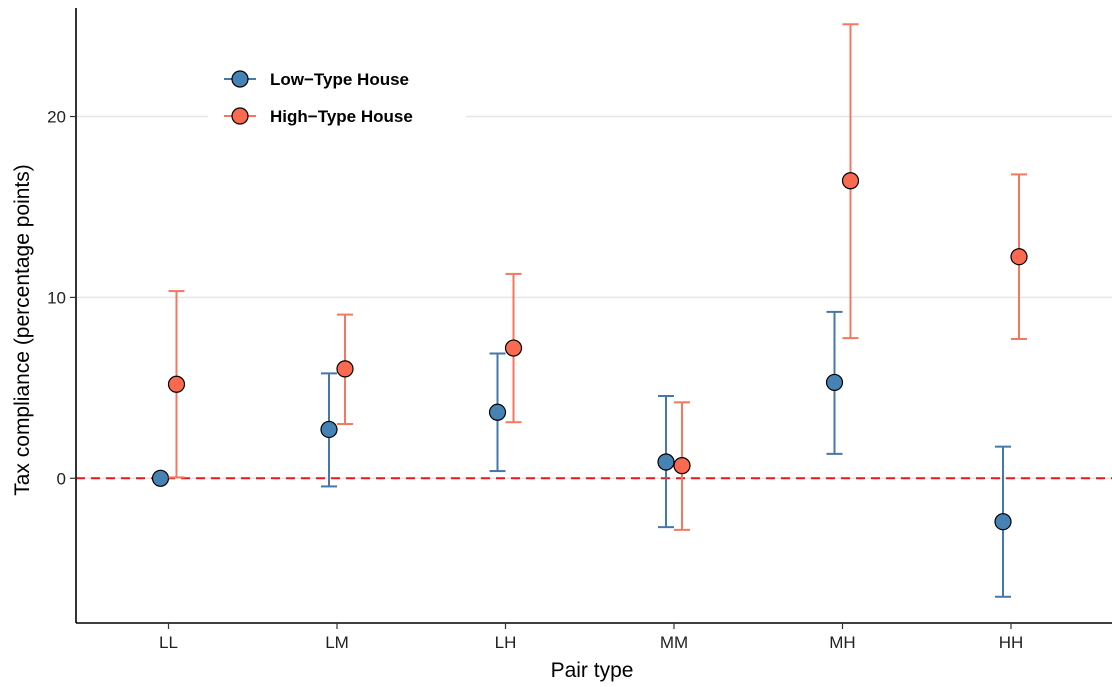 This screenshot has width=1112, height=687. I want to click on legend-background, so click(337, 94).